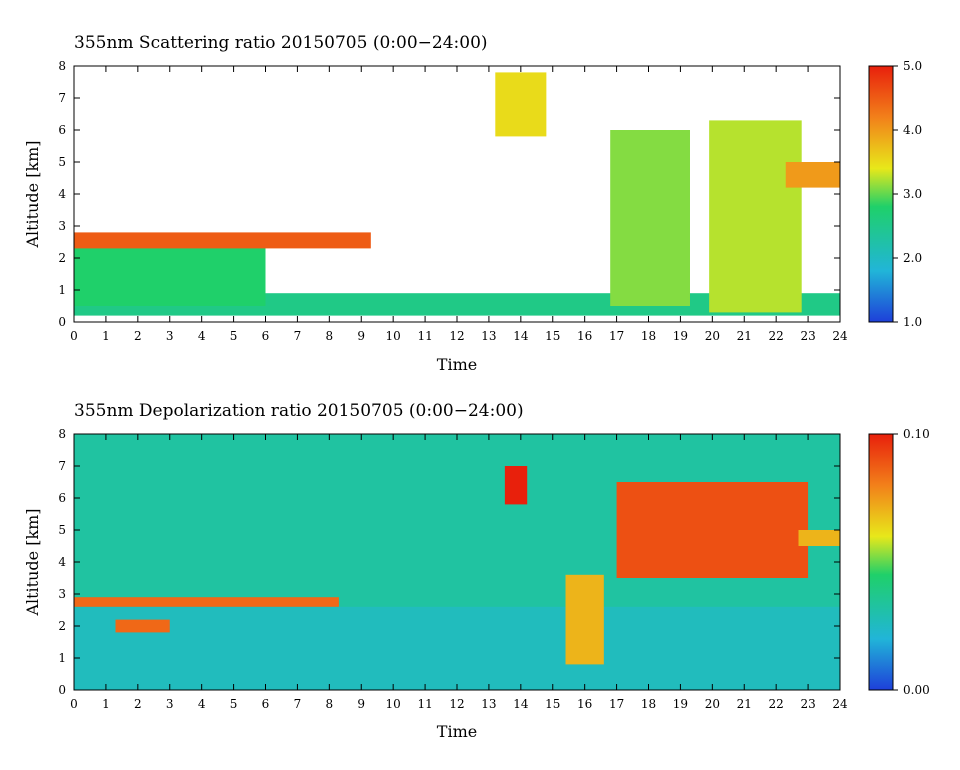 The image size is (960, 770). I want to click on x-axis-label-depolarization: Time, so click(457, 731).